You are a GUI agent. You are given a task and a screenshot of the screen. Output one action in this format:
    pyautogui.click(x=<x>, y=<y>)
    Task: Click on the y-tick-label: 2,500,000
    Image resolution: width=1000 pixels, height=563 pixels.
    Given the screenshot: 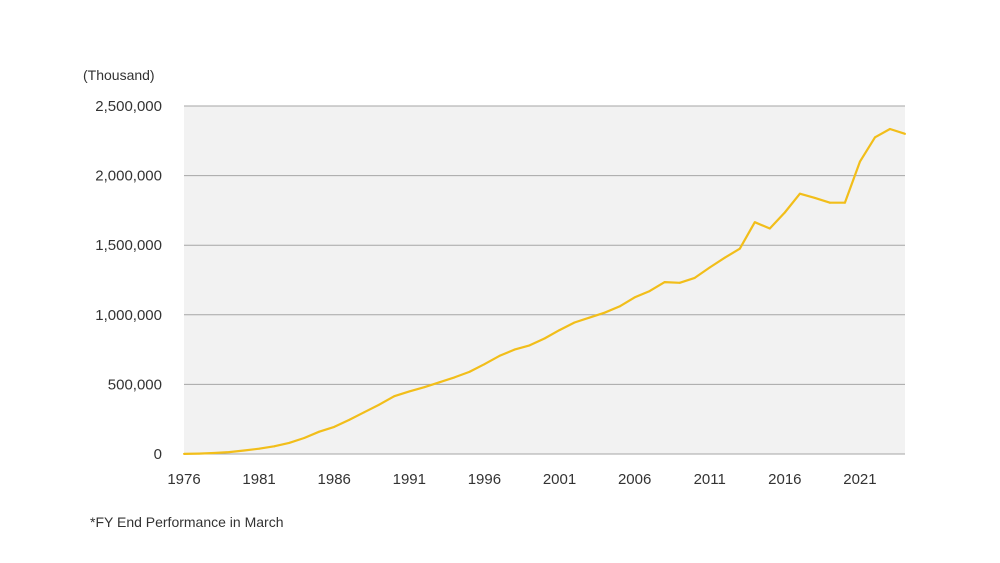 What is the action you would take?
    pyautogui.click(x=128, y=106)
    